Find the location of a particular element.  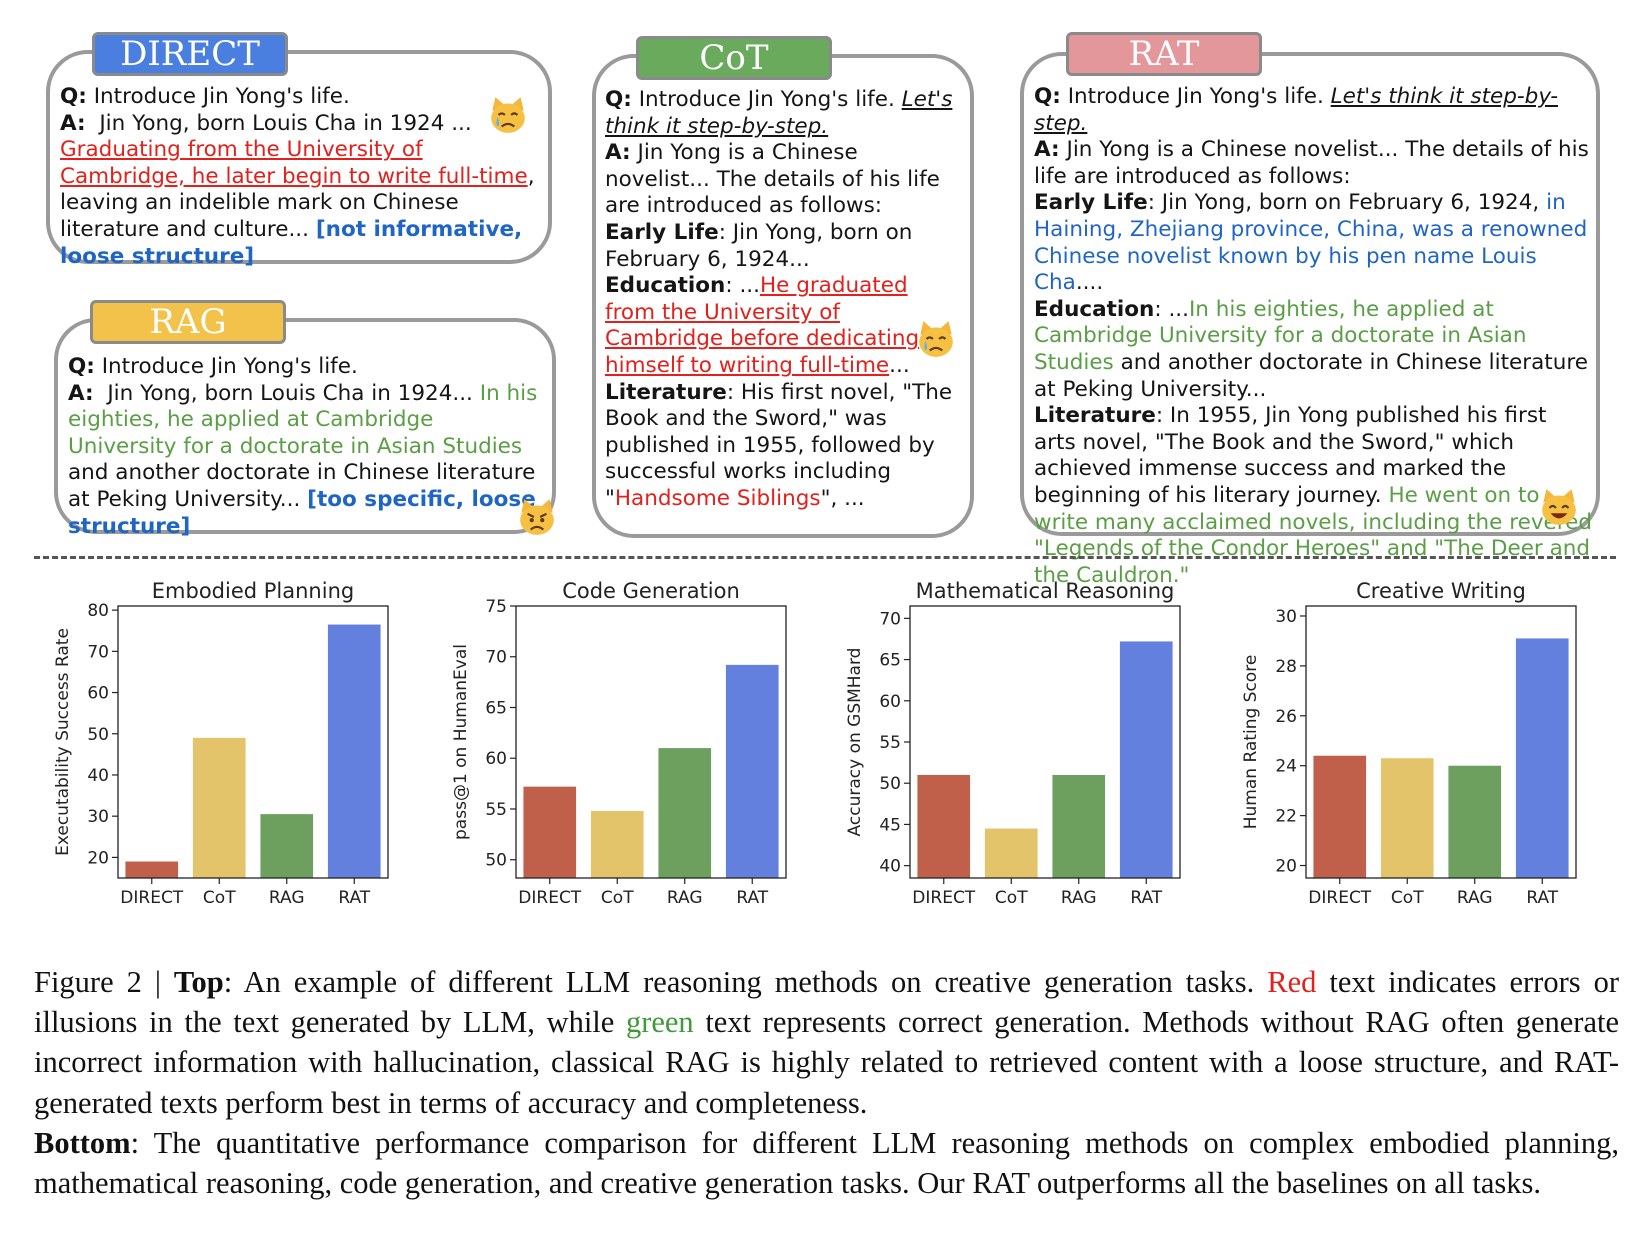

caption-red-word: Red is located at coordinates (1292, 982).